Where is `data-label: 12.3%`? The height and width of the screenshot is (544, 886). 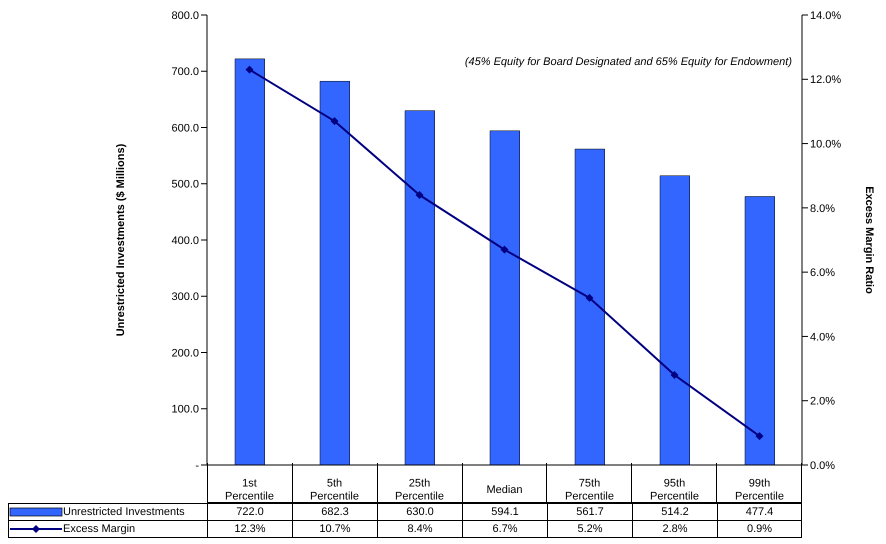
data-label: 12.3% is located at coordinates (249, 529).